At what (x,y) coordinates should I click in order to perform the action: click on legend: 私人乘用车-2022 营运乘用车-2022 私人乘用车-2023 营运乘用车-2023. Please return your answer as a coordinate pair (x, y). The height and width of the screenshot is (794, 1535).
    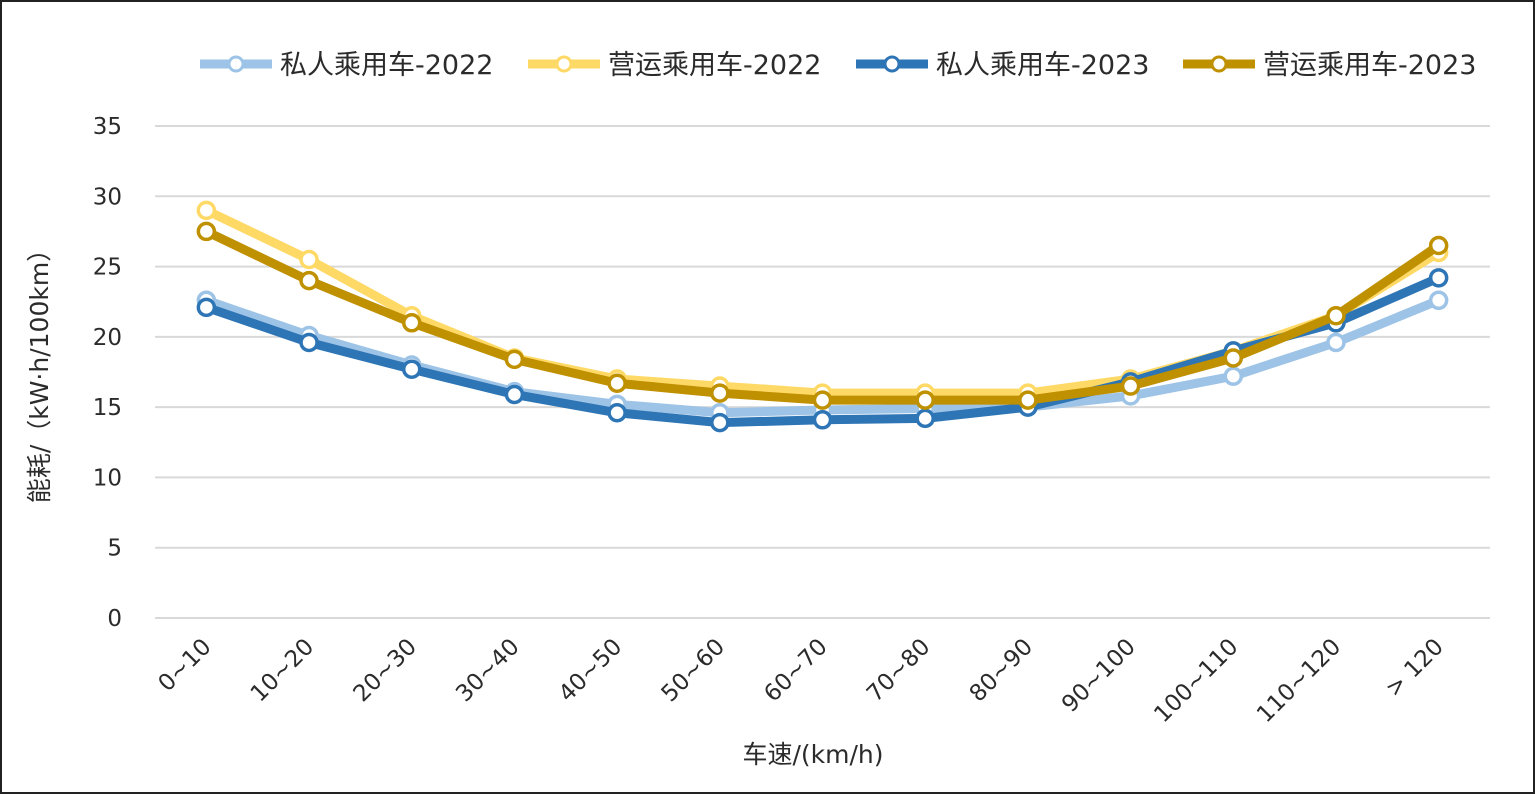
    Looking at the image, I should click on (838, 65).